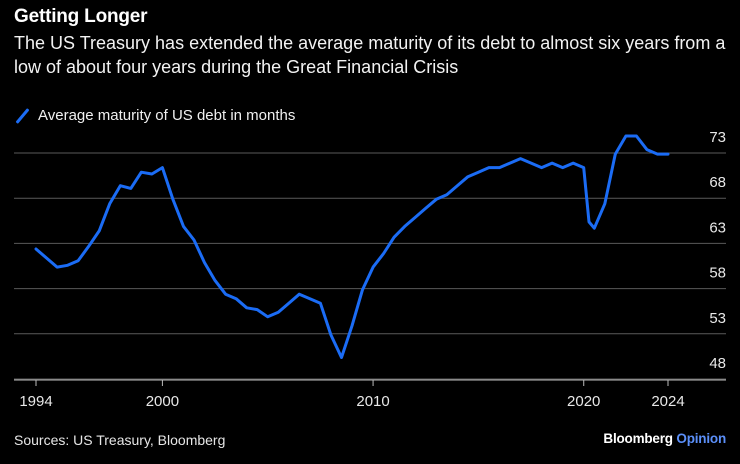 The height and width of the screenshot is (464, 740). What do you see at coordinates (717, 273) in the screenshot?
I see `y-tick-label-58: 58` at bounding box center [717, 273].